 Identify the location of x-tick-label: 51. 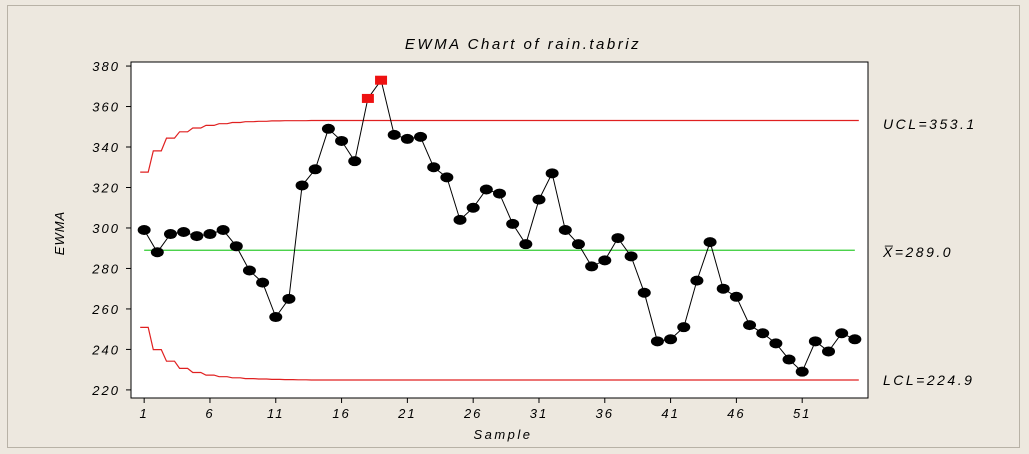
(802, 413).